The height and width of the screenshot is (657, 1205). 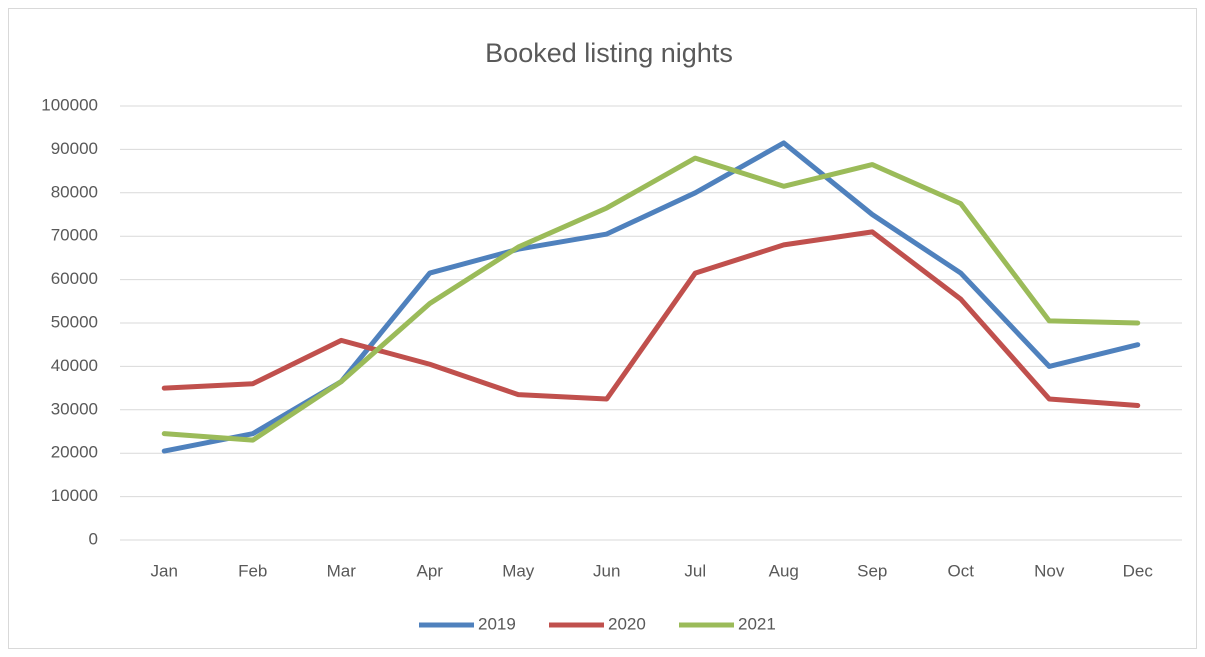 I want to click on y-tick-label: 80000, so click(x=74, y=191).